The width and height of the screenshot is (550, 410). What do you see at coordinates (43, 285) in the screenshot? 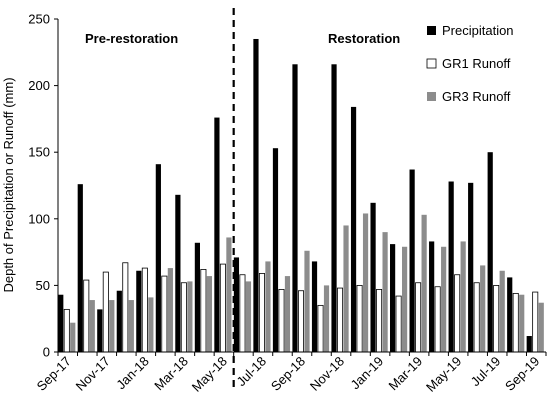
I see `y-tick-label: 50` at bounding box center [43, 285].